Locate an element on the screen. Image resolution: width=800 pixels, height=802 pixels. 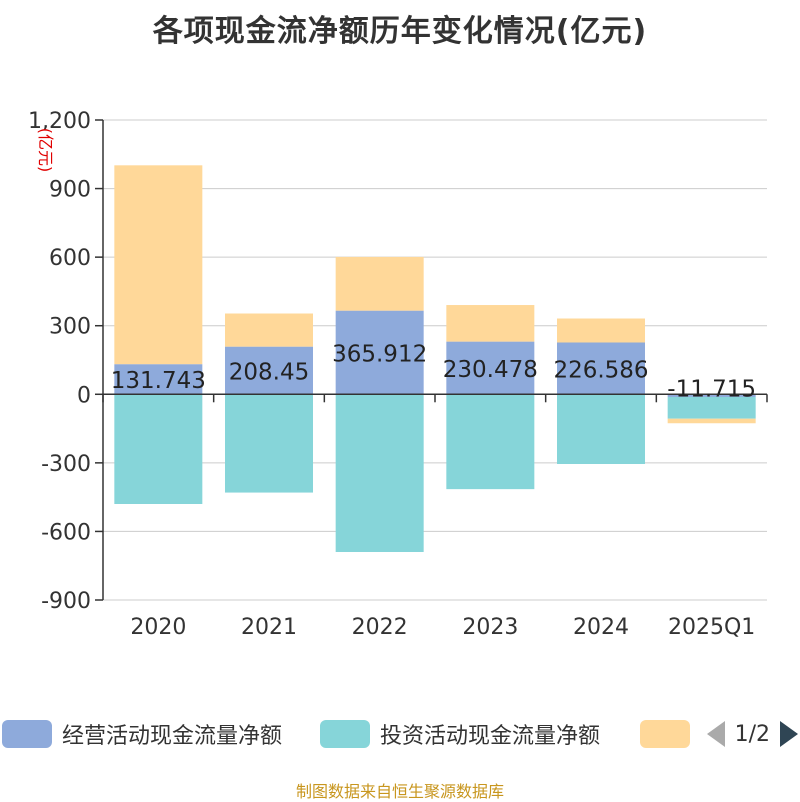
data-label-operating: 208.45 is located at coordinates (269, 372).